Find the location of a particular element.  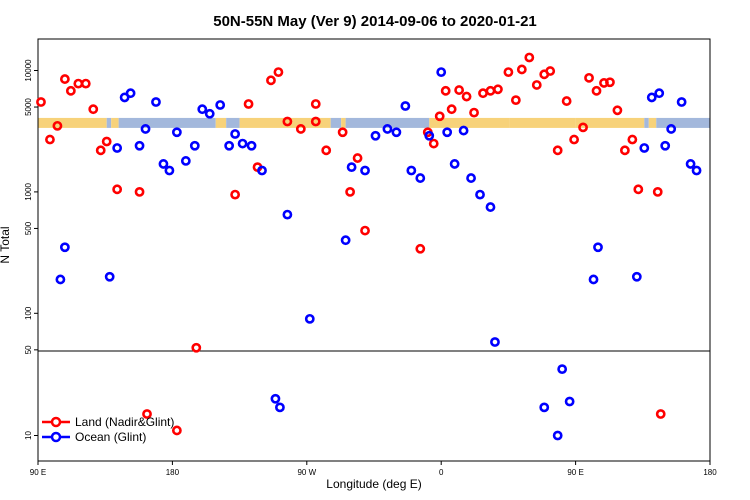

x-tick-label: 0 is located at coordinates (441, 472).